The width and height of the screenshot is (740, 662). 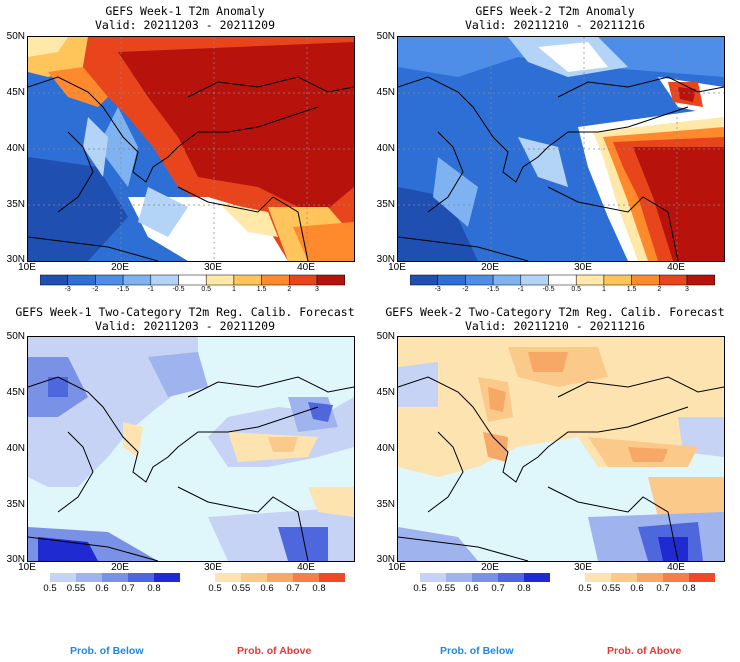 I want to click on panel-title: GEFS Week-1 T2m Anomaly, so click(x=185, y=11).